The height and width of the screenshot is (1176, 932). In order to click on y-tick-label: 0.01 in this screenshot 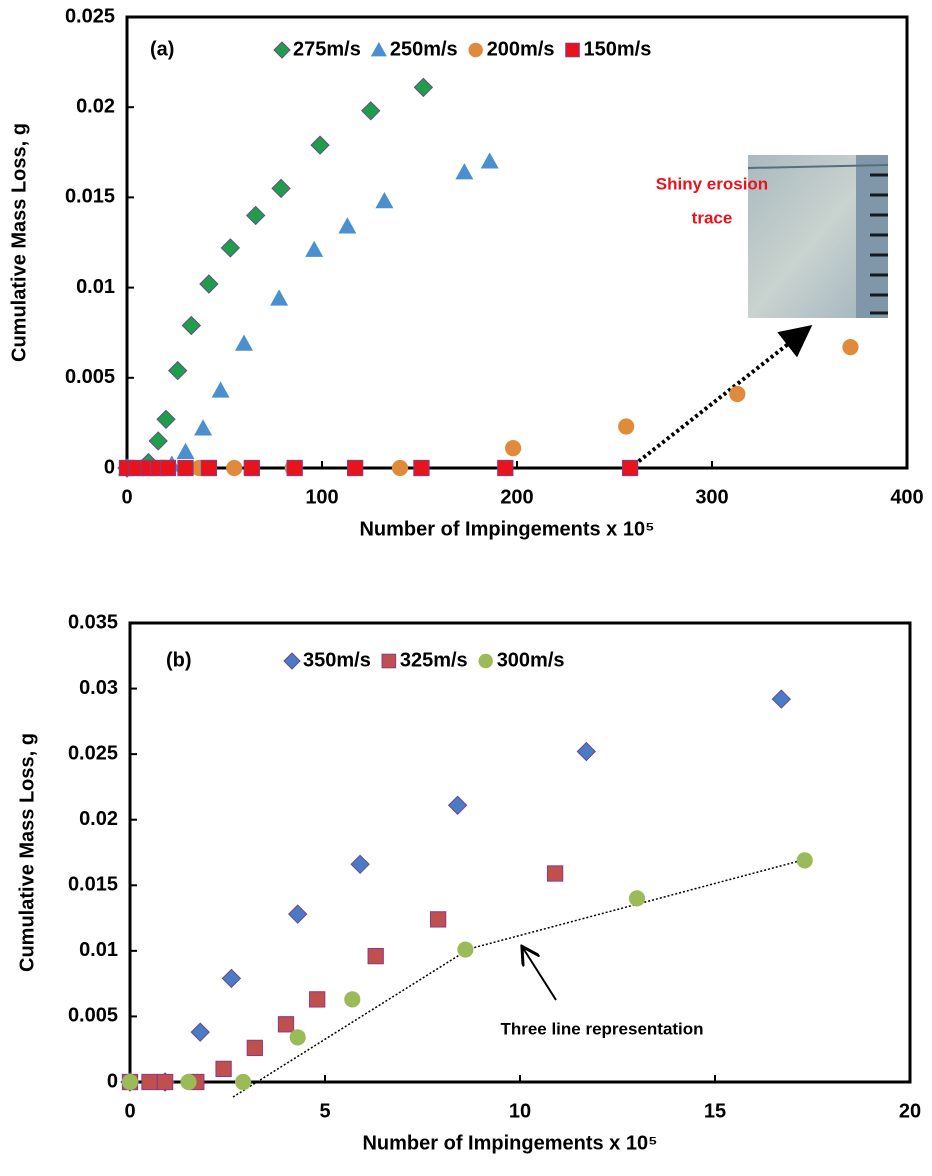, I will do `click(95, 287)`.